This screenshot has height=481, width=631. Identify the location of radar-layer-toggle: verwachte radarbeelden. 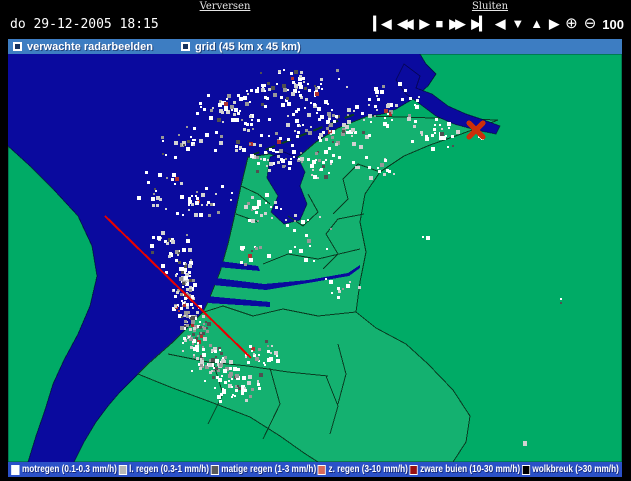
(83, 47).